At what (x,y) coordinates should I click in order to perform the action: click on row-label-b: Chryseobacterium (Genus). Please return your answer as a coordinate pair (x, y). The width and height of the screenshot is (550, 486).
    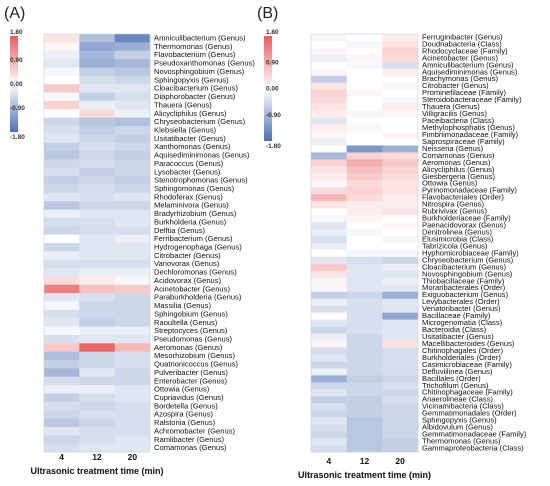
    Looking at the image, I should click on (468, 259).